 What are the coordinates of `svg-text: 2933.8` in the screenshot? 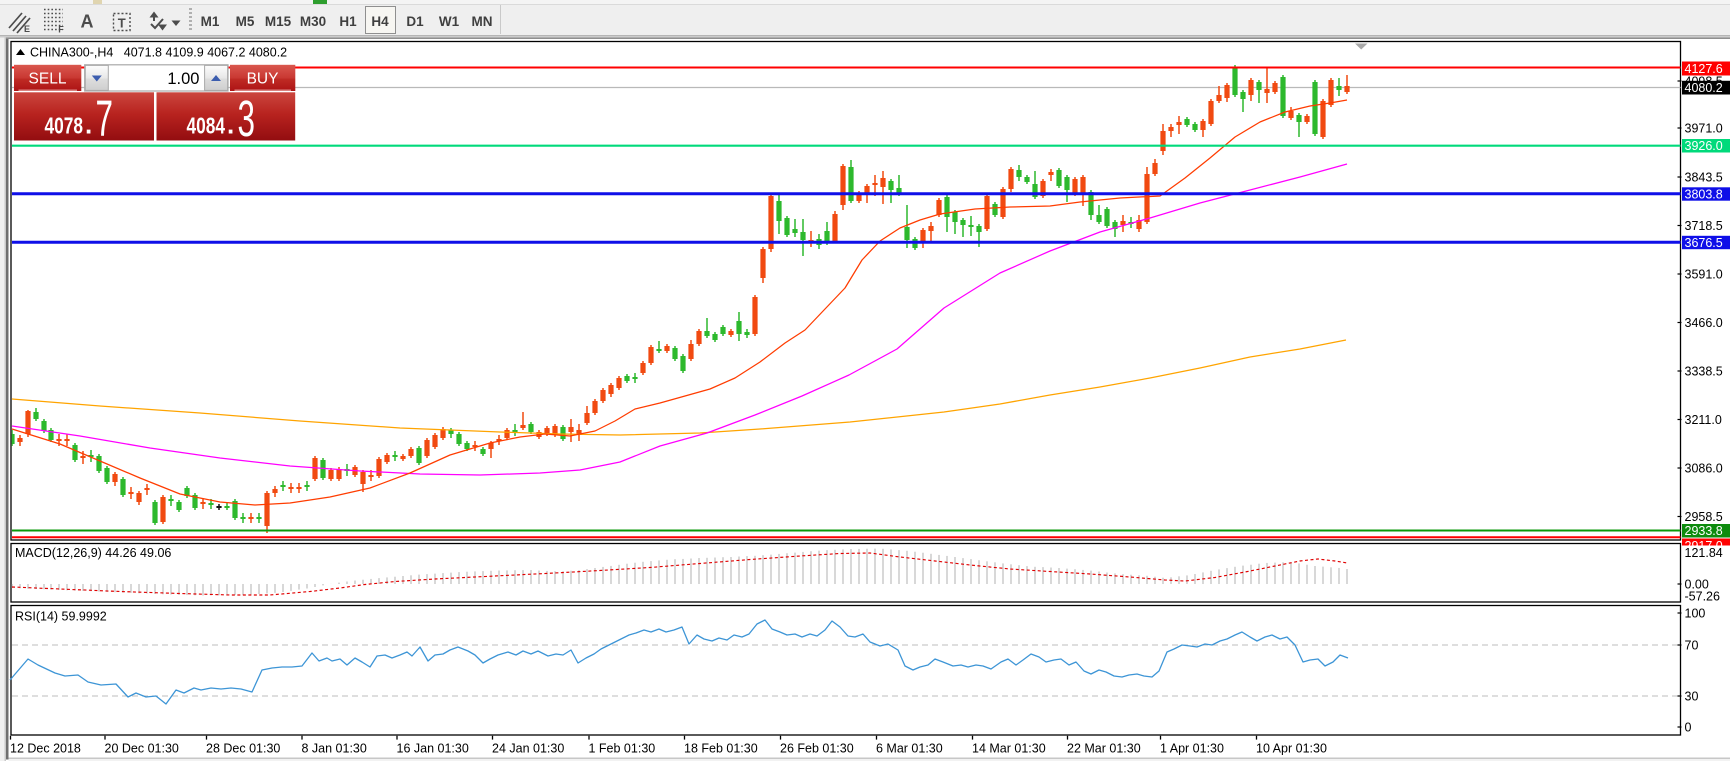 It's located at (1704, 531).